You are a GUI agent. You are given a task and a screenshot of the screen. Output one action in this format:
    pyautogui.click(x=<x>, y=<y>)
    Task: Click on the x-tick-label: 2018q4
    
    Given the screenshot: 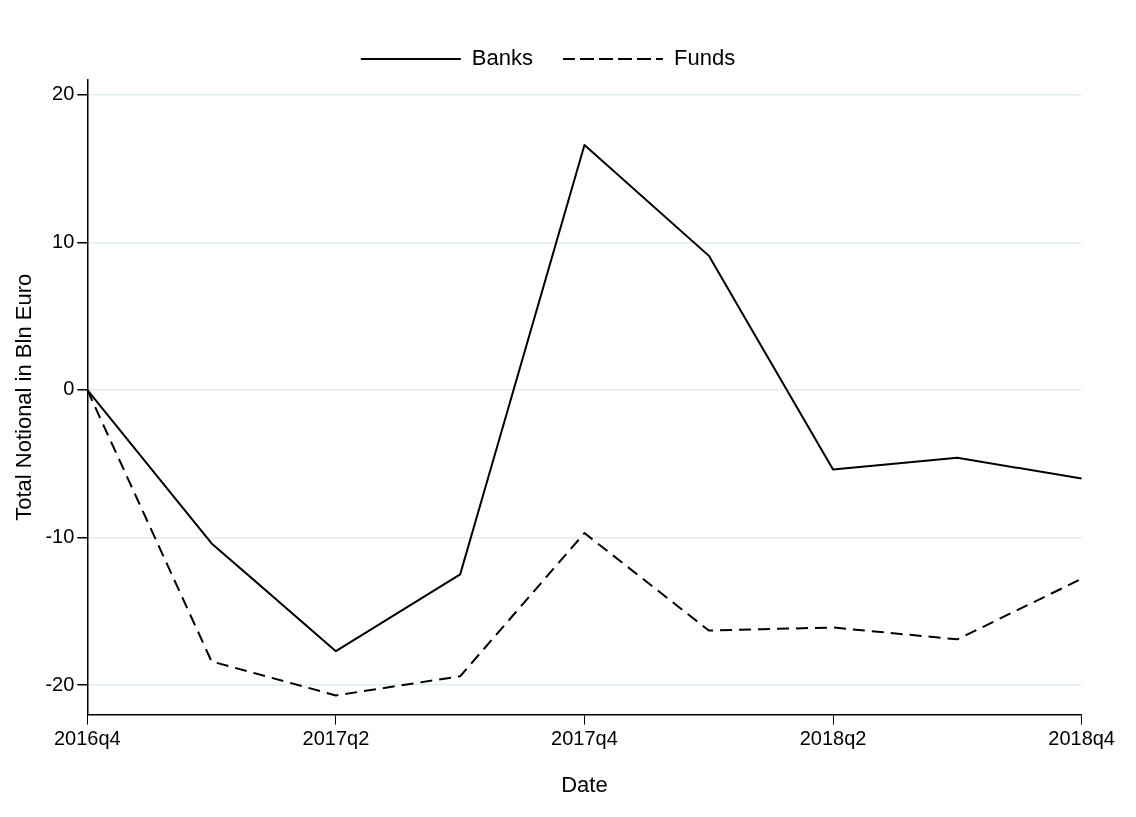 What is the action you would take?
    pyautogui.click(x=1082, y=738)
    